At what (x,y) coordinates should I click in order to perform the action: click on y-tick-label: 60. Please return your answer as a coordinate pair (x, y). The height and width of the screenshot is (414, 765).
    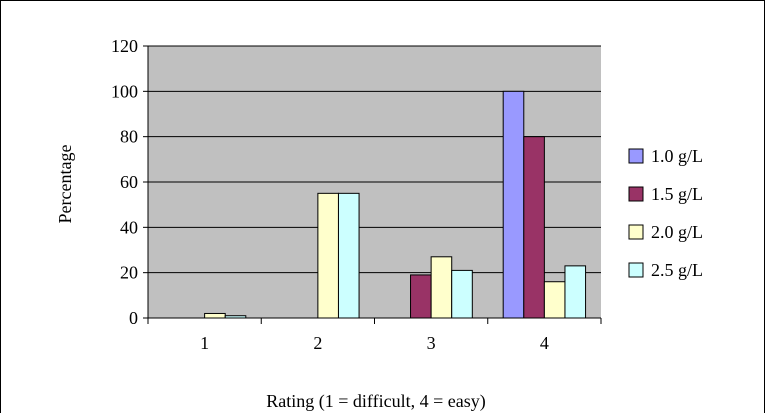
    Looking at the image, I should click on (129, 182).